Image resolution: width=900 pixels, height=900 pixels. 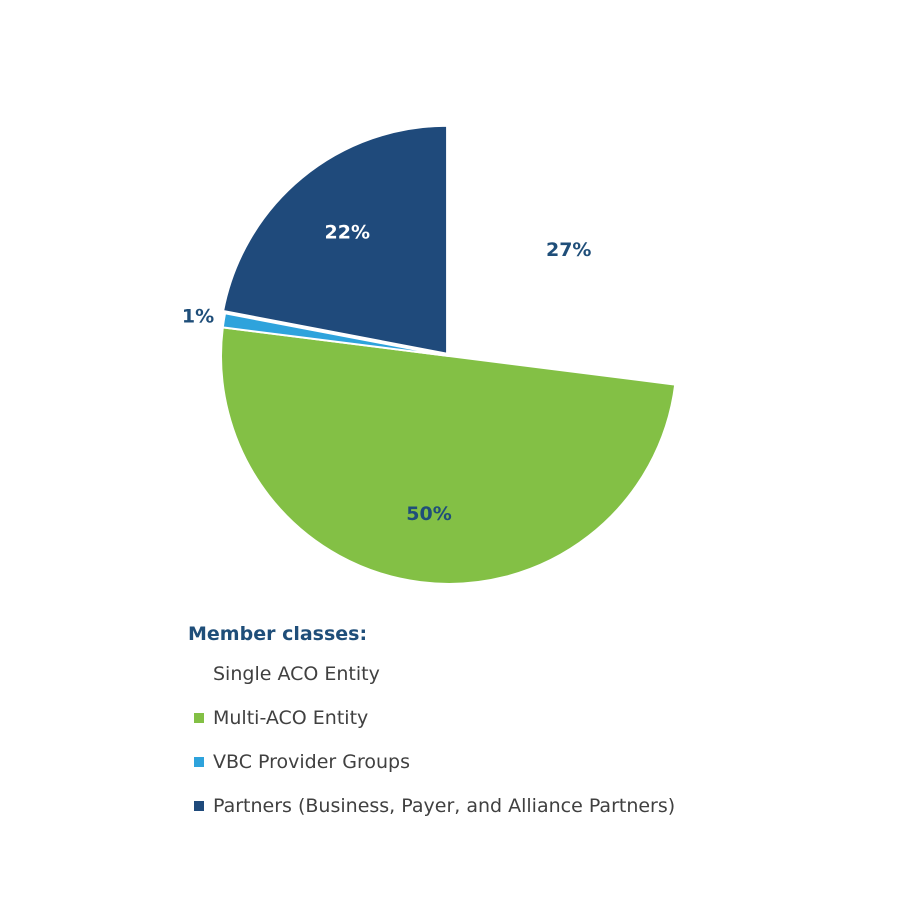 I want to click on data-label-partners-business-payer-and-alliance-partners: 22%, so click(x=347, y=233).